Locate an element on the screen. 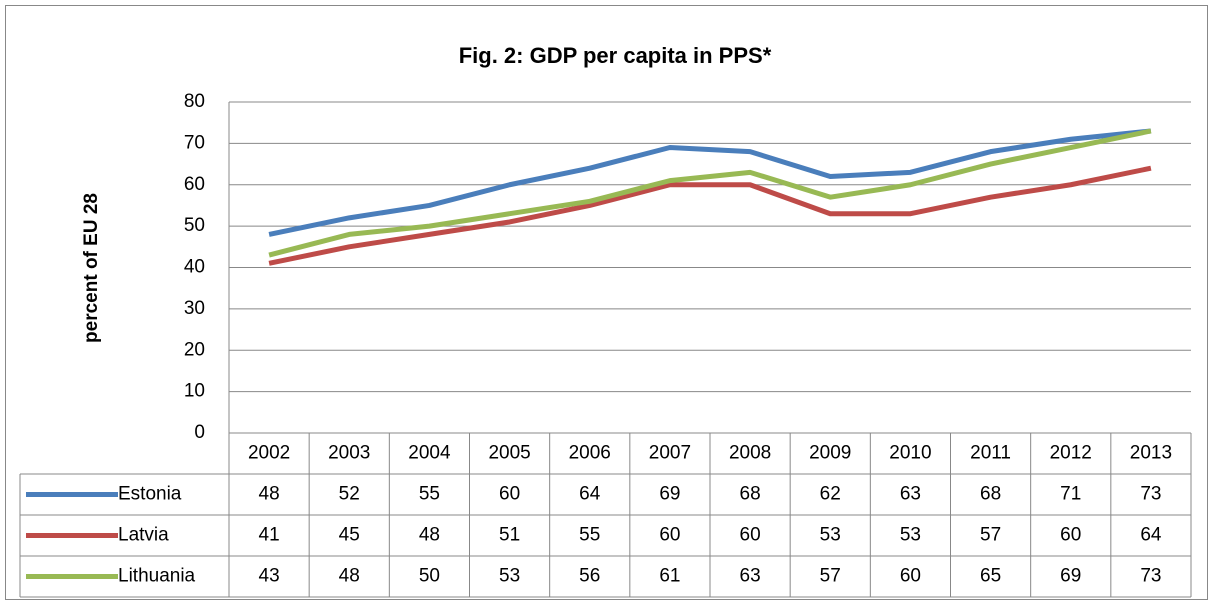 The image size is (1214, 604). table-value: 62 is located at coordinates (830, 494).